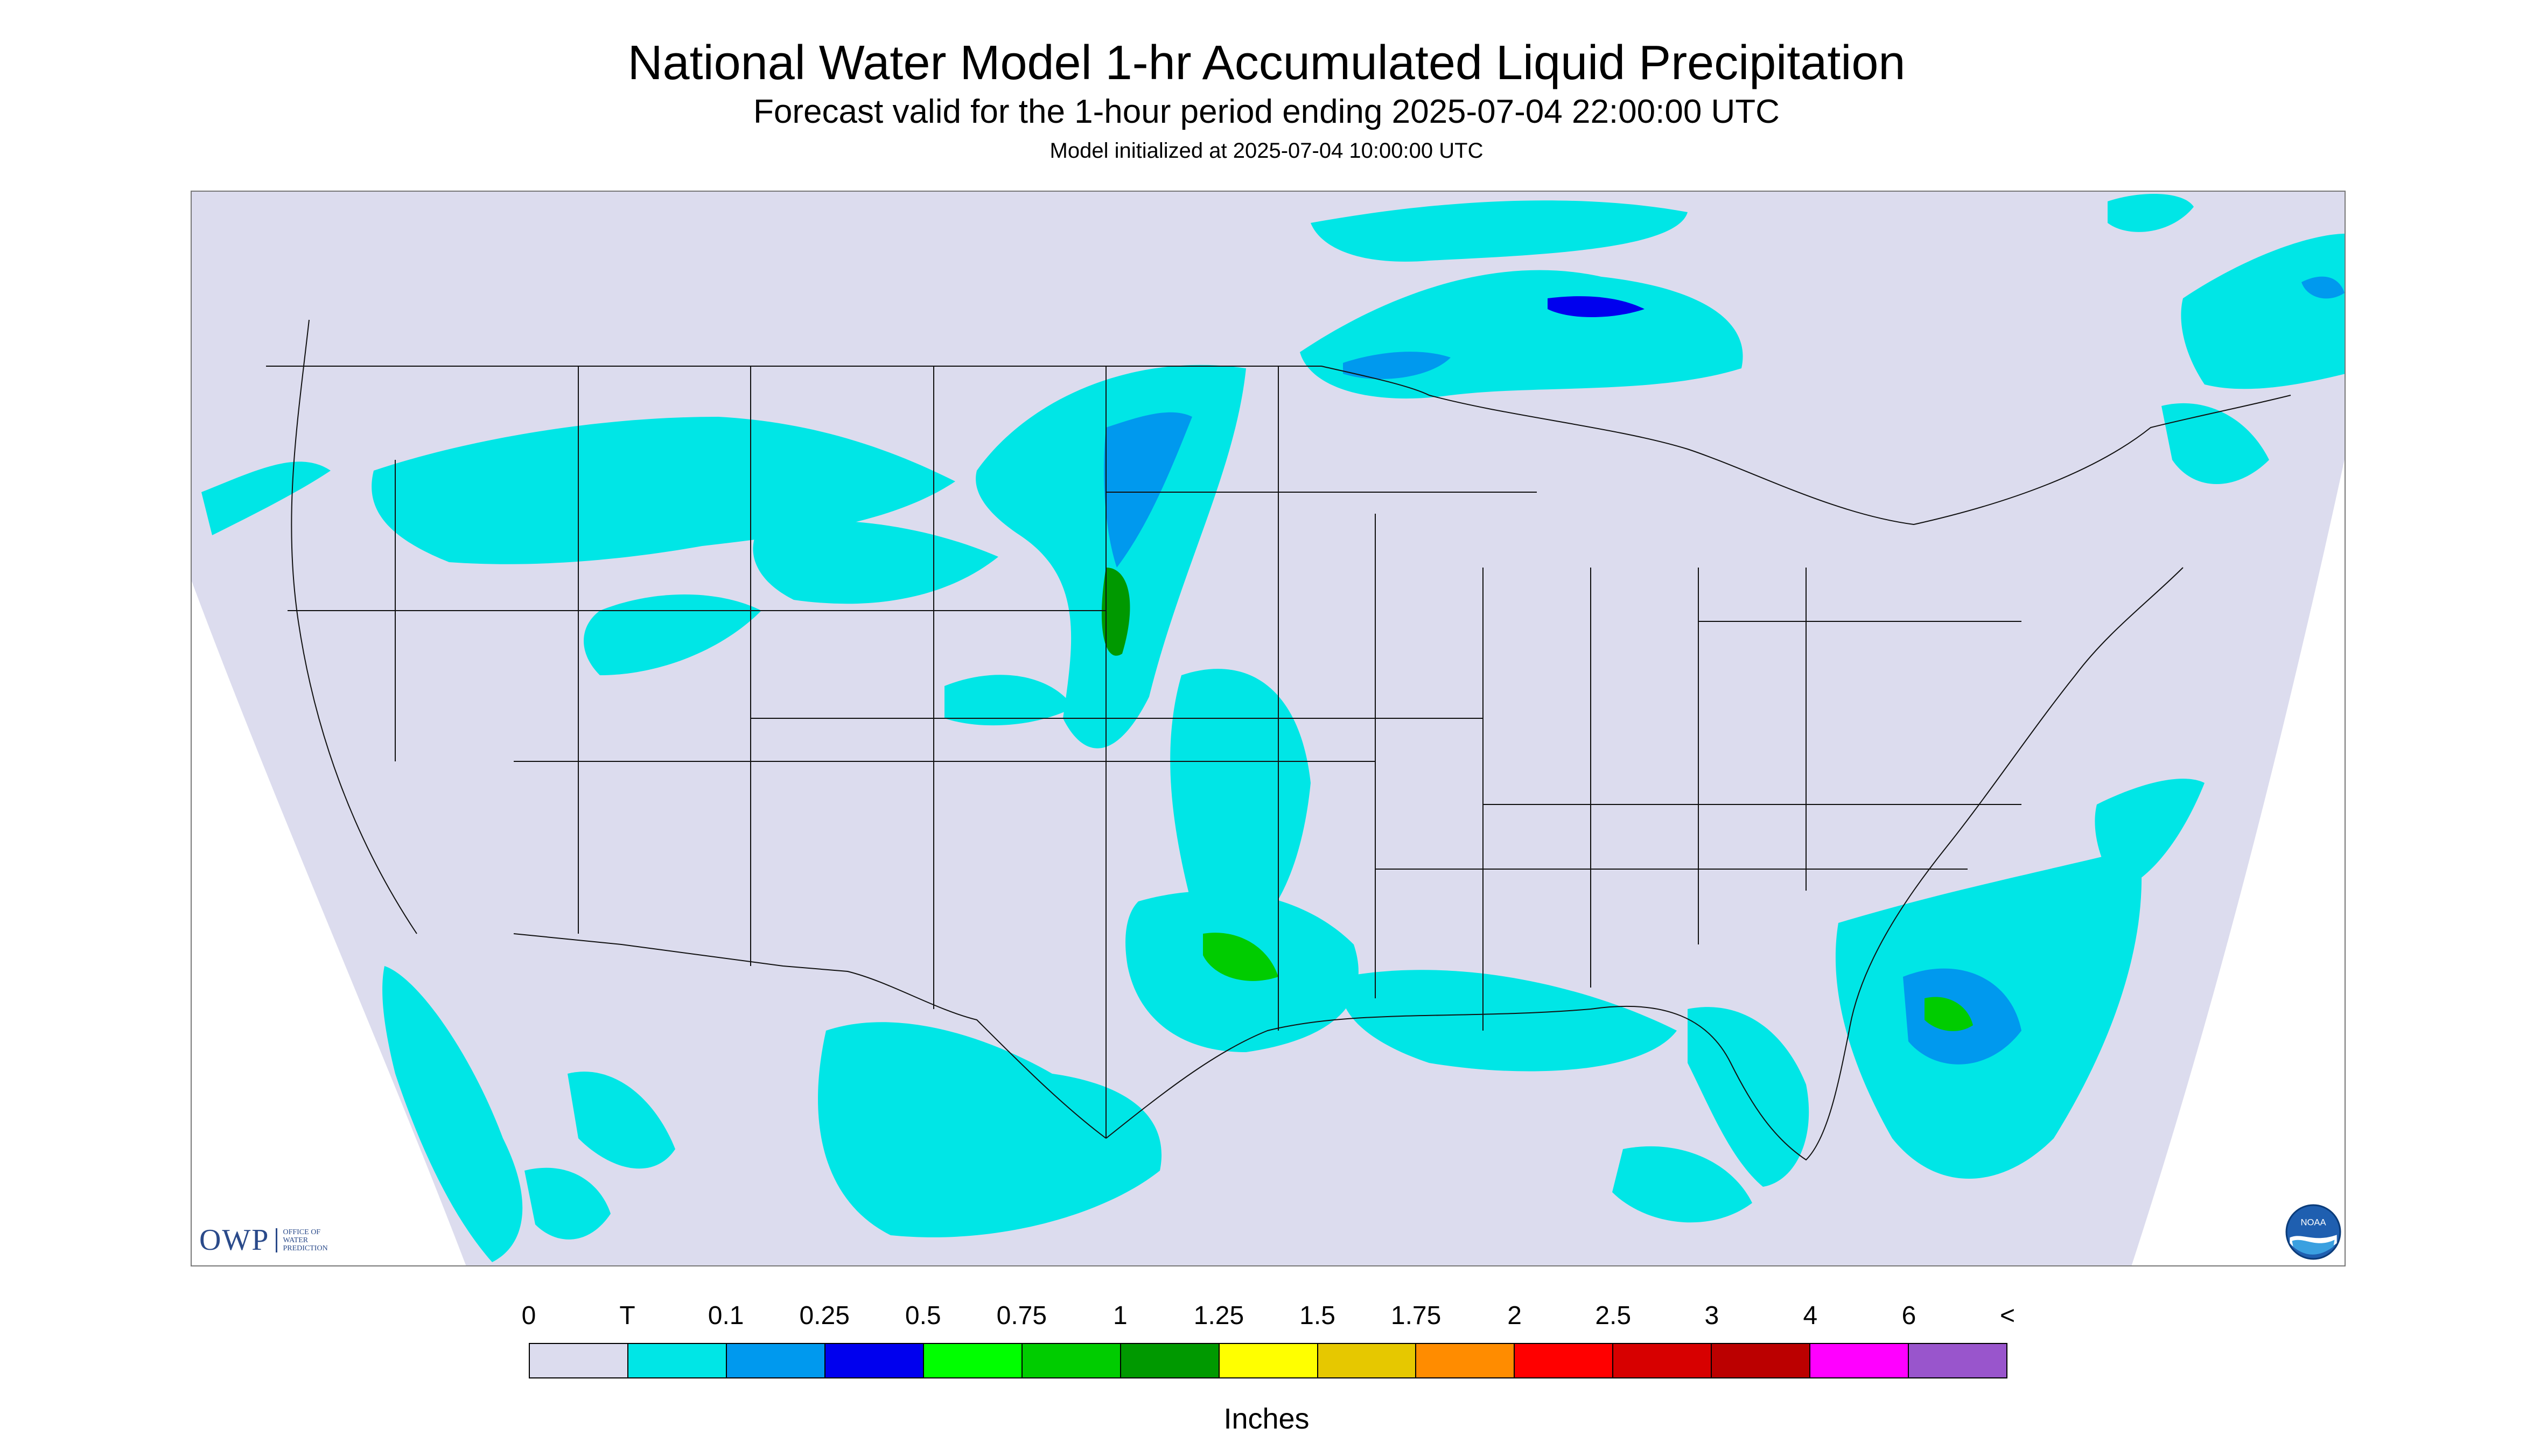 This screenshot has width=2533, height=1456. I want to click on legend-label: 3, so click(1711, 1315).